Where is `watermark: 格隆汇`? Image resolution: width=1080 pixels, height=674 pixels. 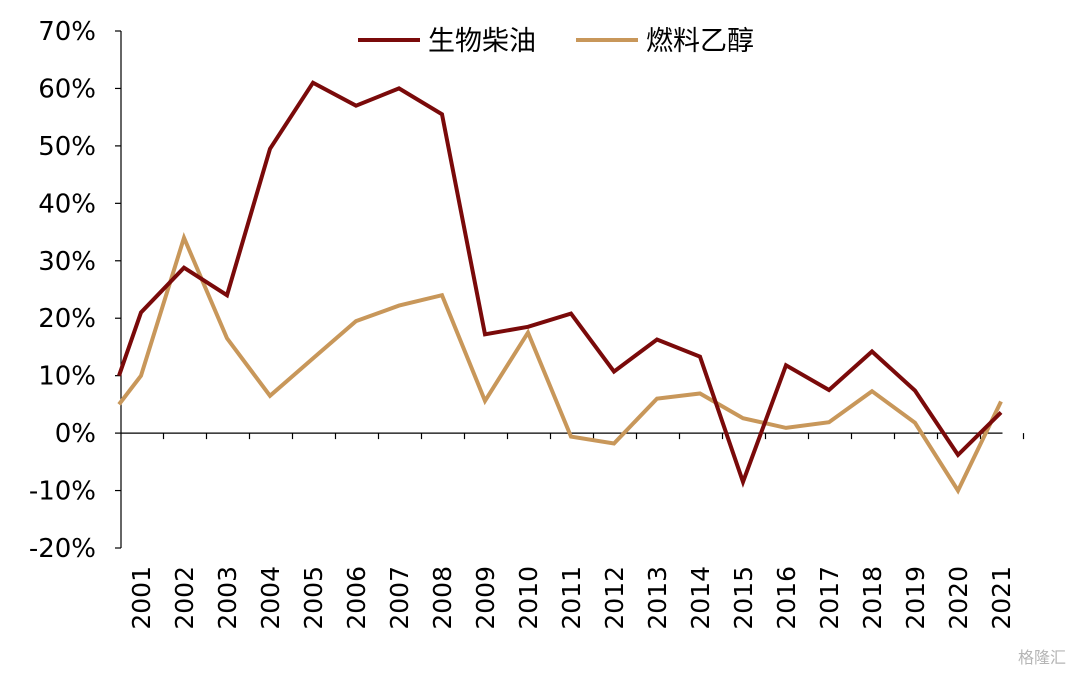 watermark: 格隆汇 is located at coordinates (1042, 656).